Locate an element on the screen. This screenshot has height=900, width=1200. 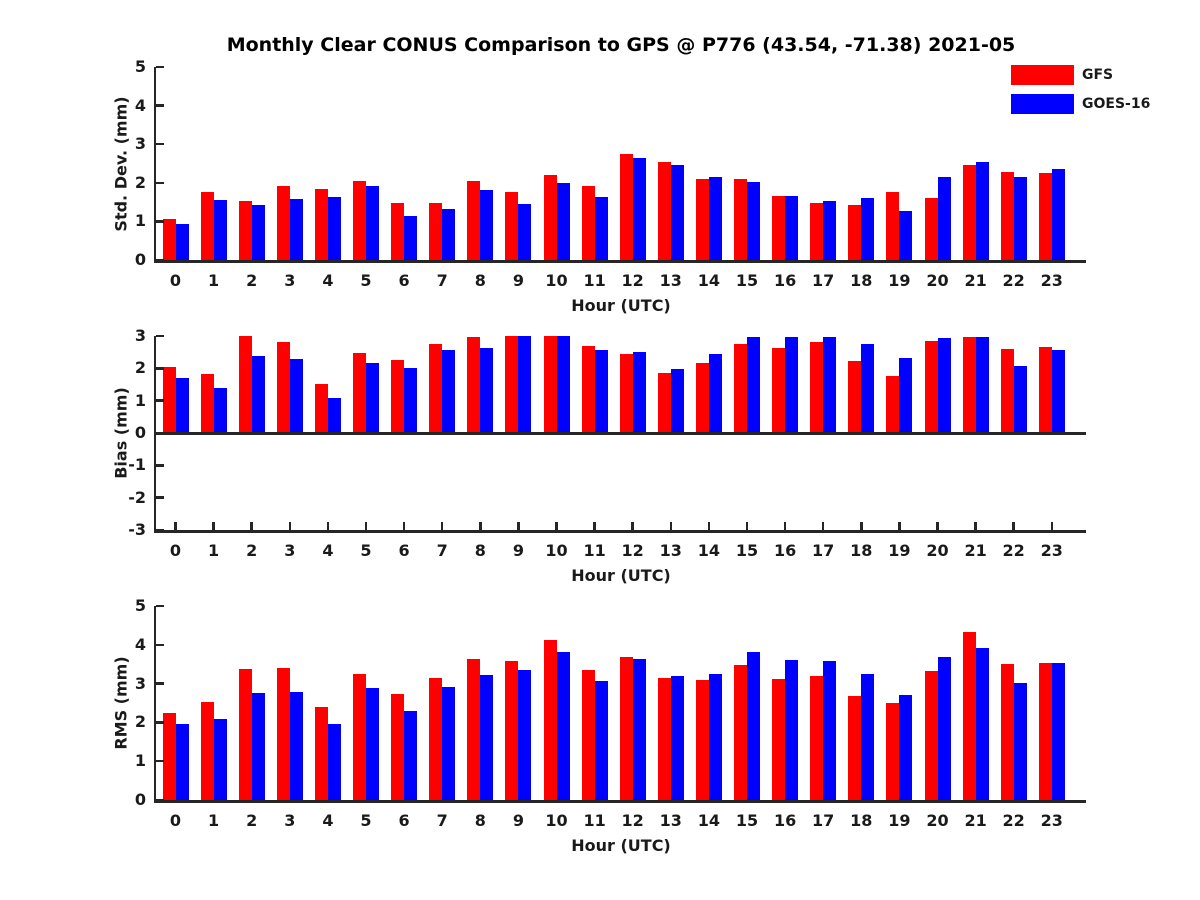
x-tick-label: 9 is located at coordinates (518, 820).